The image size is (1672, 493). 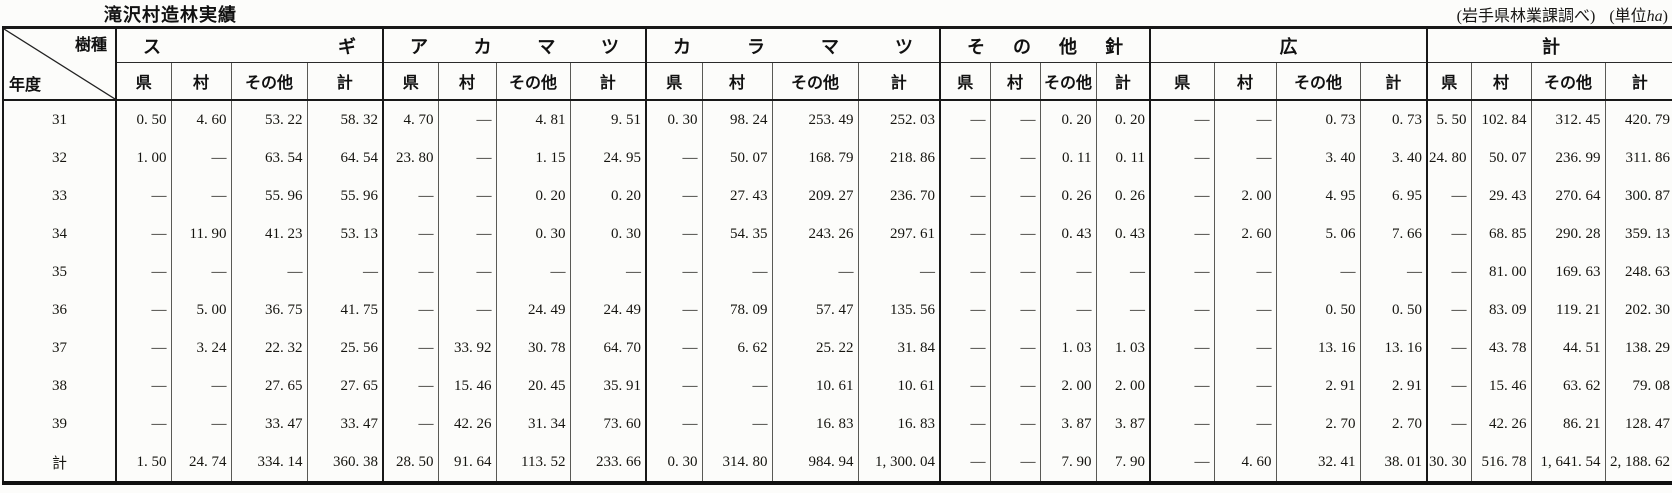 I want to click on value-cell: 202. 30, so click(x=1638, y=310).